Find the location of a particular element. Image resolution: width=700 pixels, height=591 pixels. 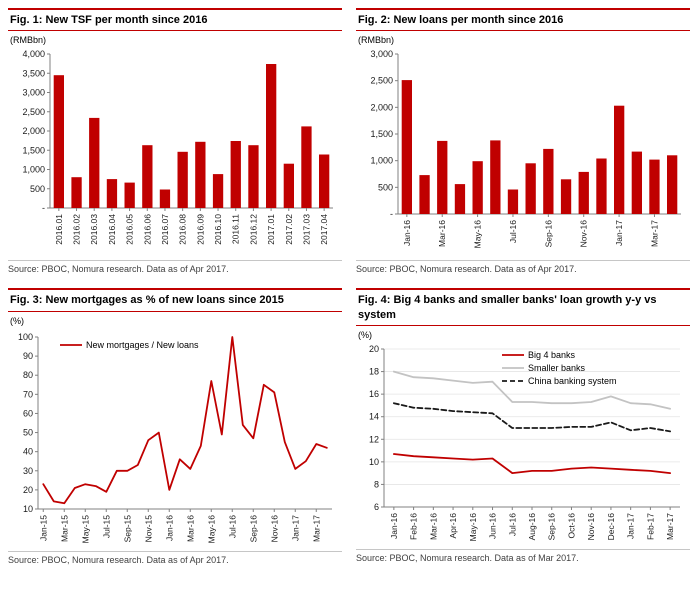

x-tick-label: Jan-16 is located at coordinates (407, 233).